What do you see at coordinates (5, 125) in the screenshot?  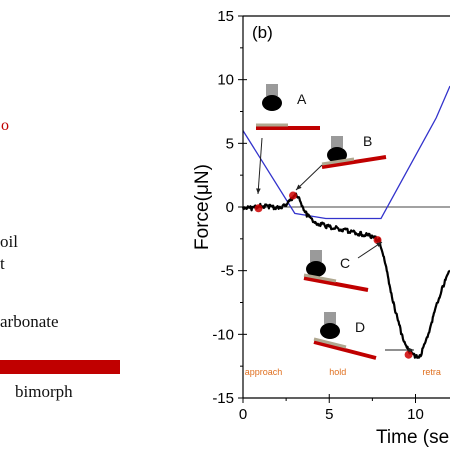 I see `circle-fragment-label: o` at bounding box center [5, 125].